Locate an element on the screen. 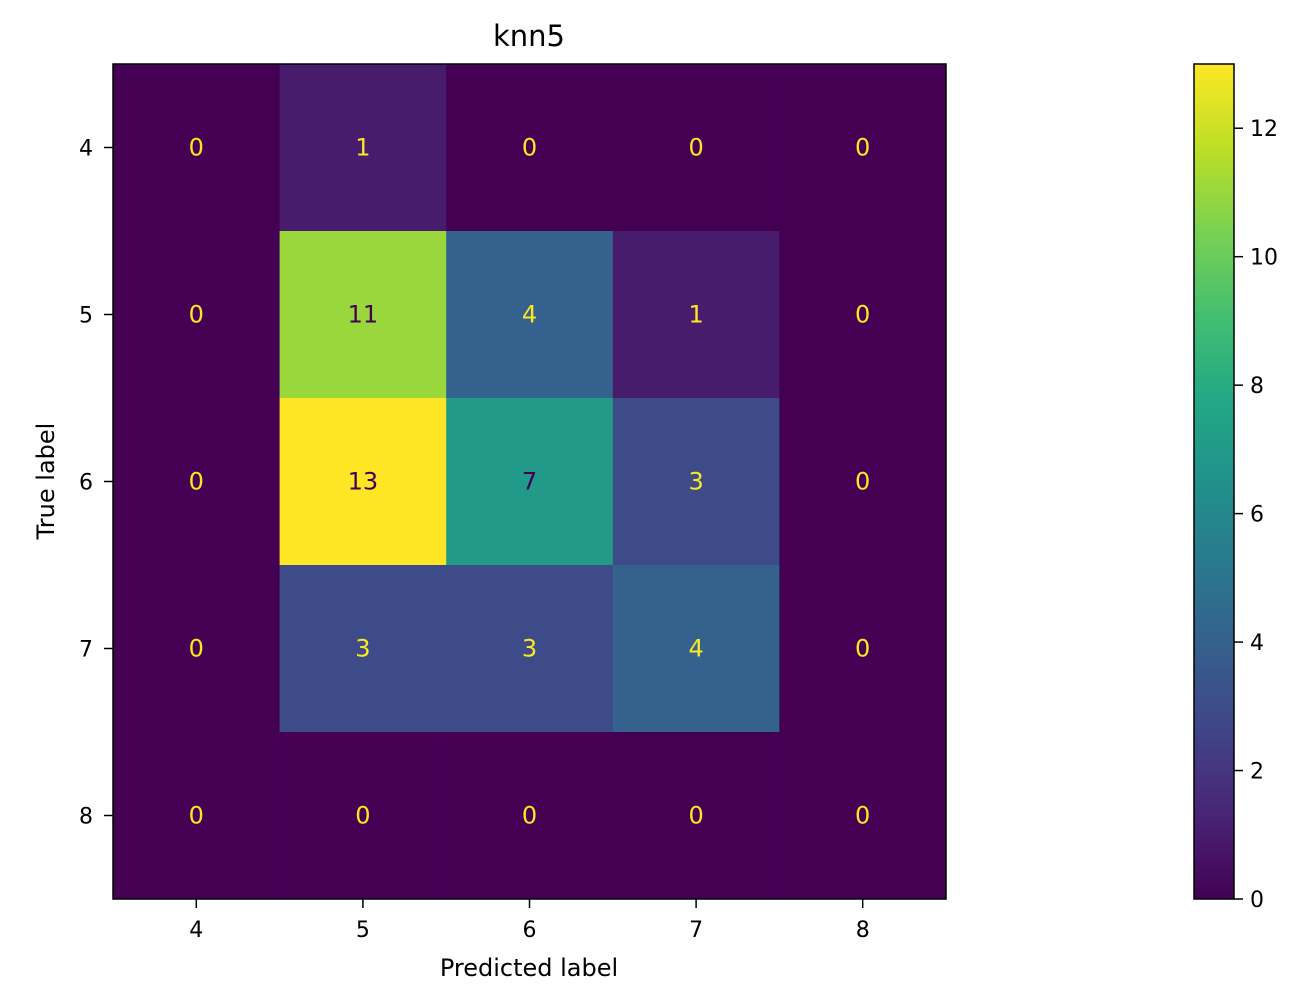  colorbar-tick-label: 0 is located at coordinates (1257, 900).